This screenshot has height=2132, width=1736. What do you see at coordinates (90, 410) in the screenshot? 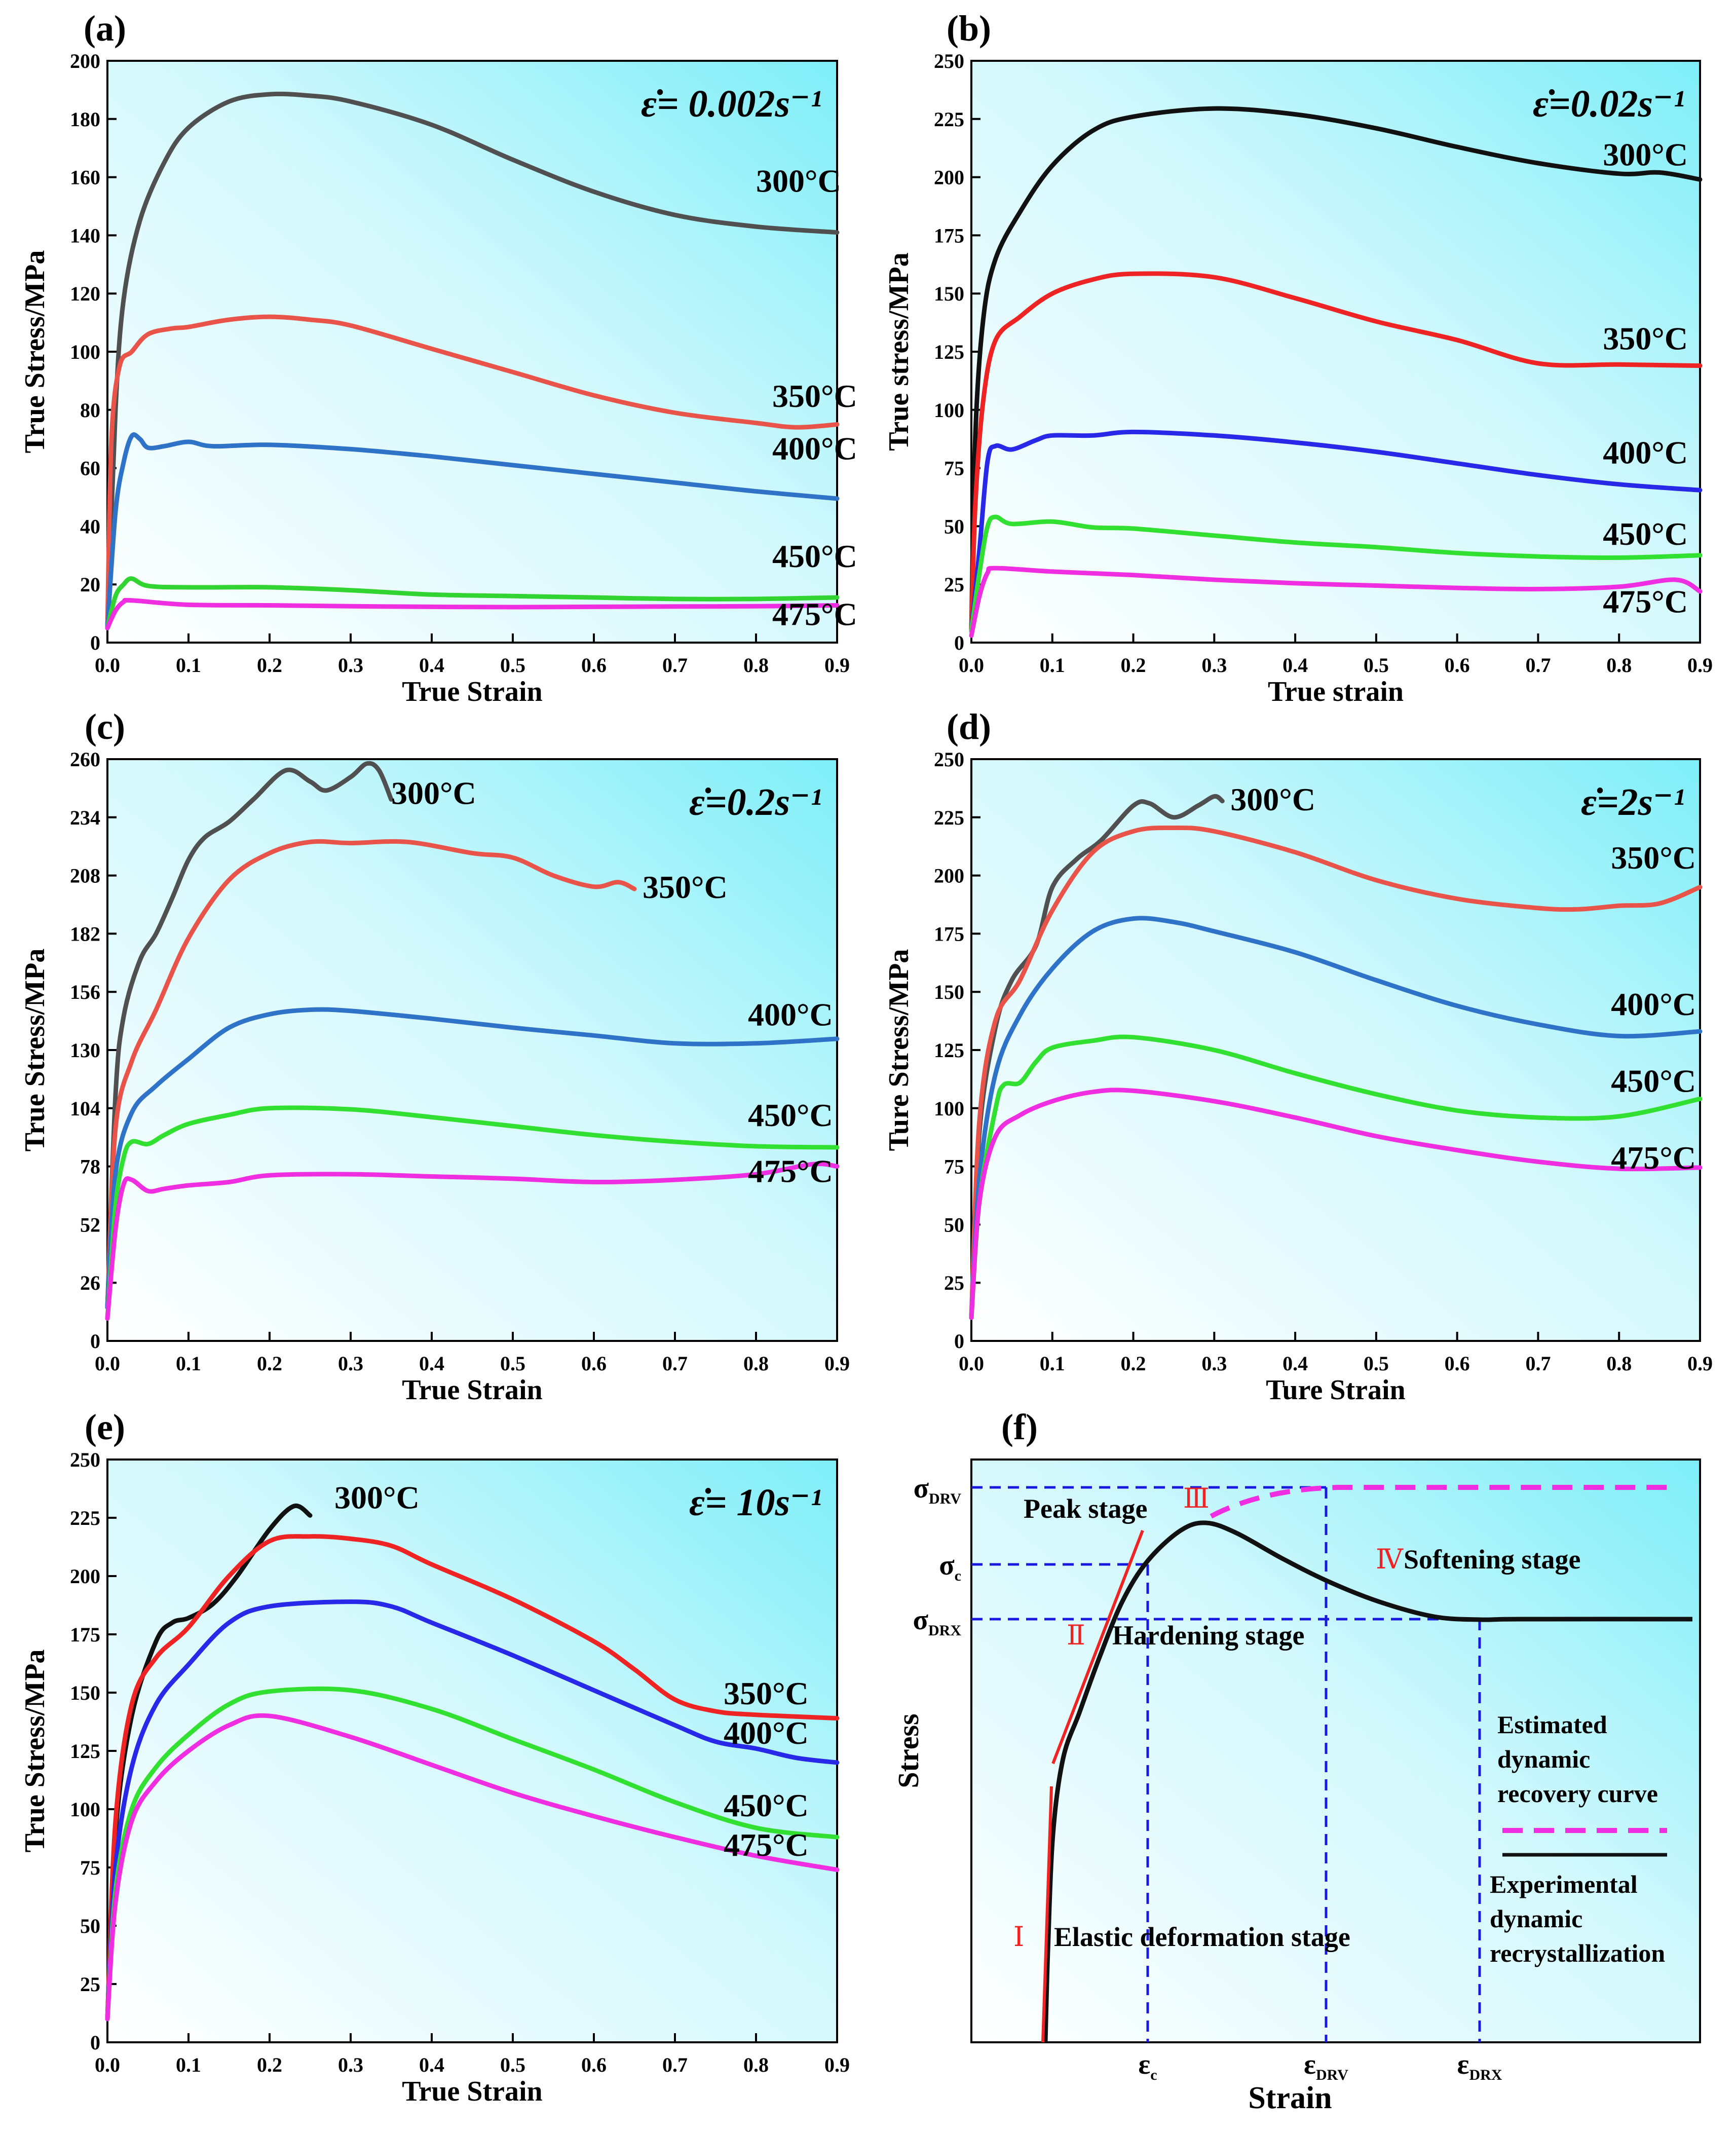
I see `y-tick-label: 80` at bounding box center [90, 410].